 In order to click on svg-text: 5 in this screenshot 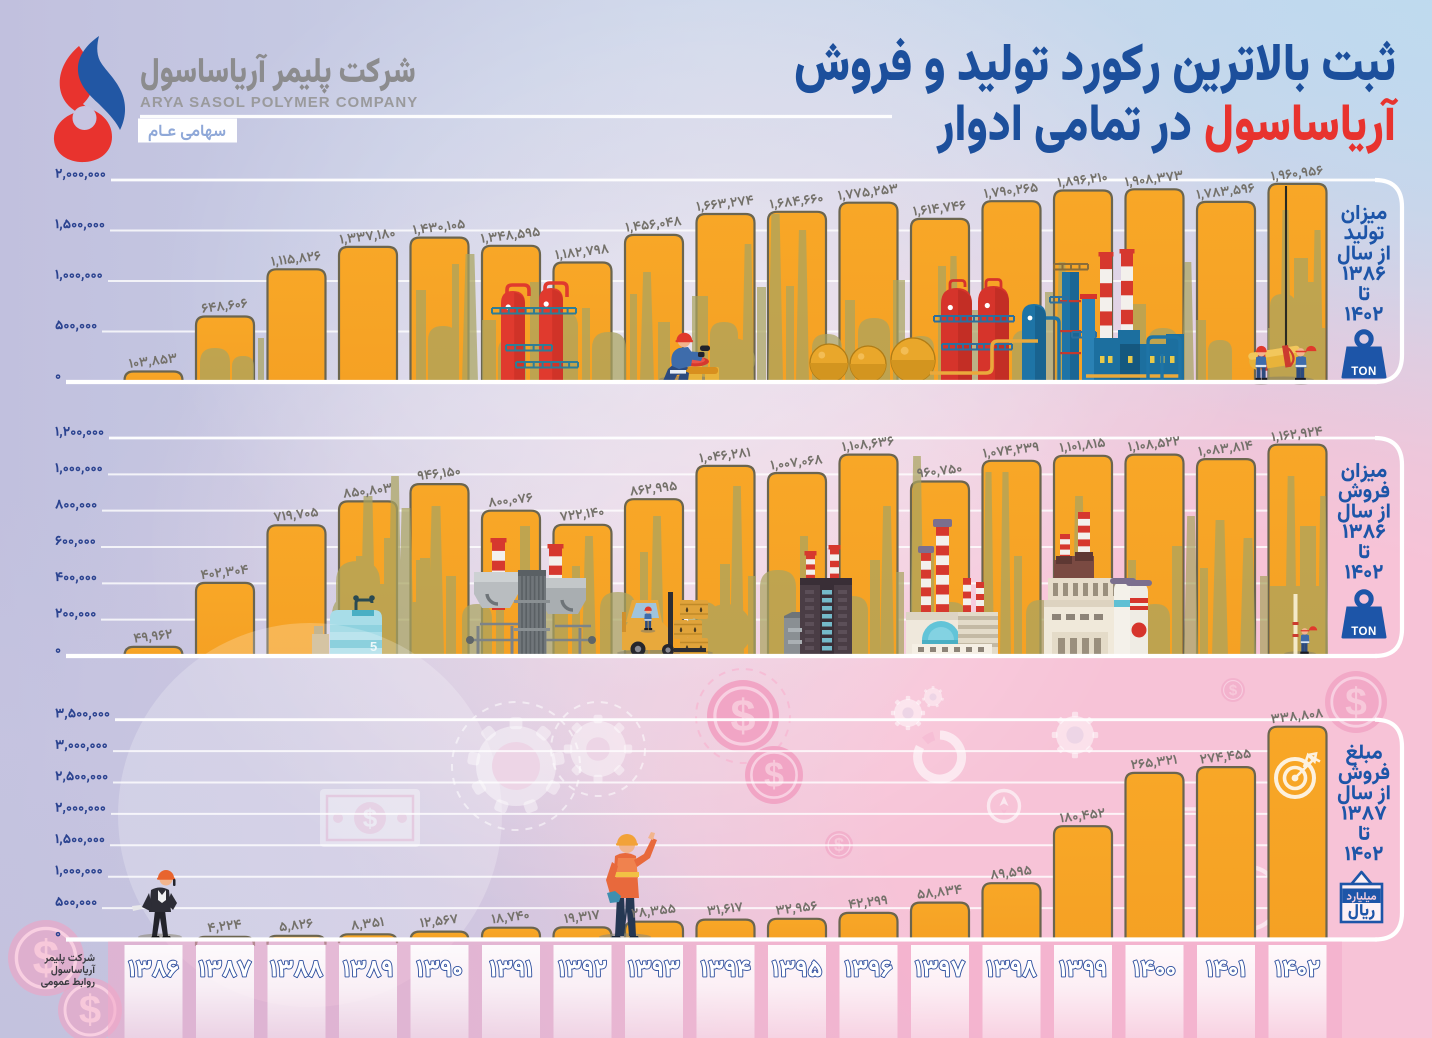, I will do `click(373, 646)`.